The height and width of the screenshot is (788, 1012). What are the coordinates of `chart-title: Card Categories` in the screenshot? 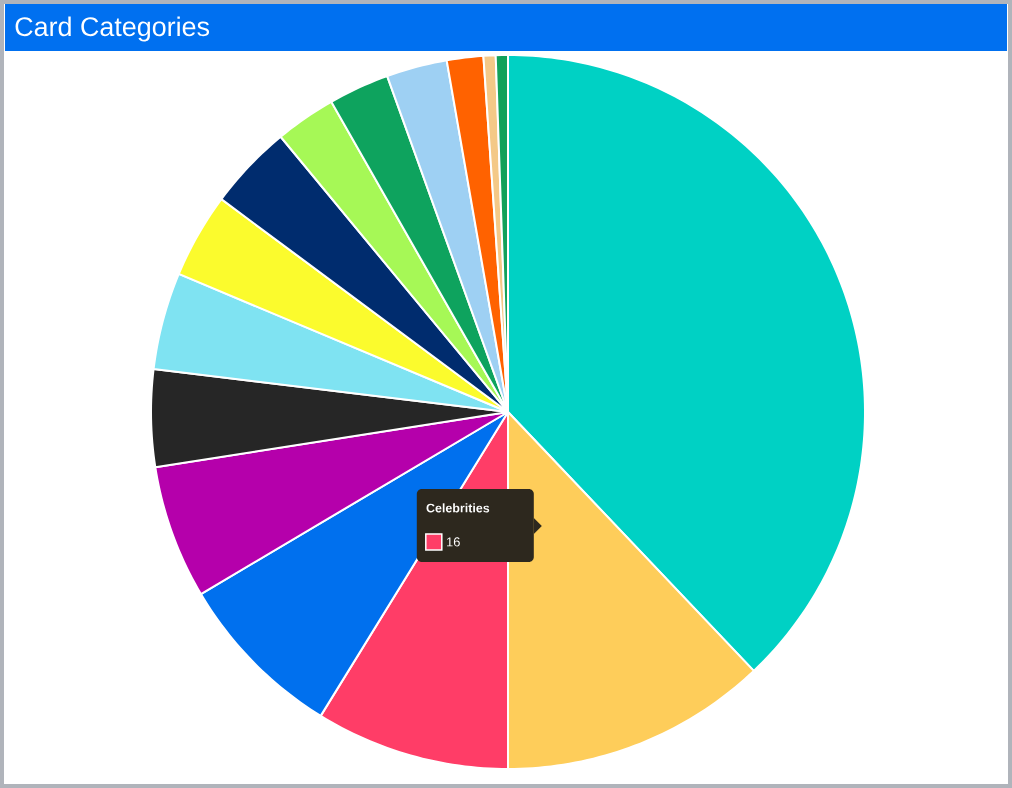 It's located at (112, 29).